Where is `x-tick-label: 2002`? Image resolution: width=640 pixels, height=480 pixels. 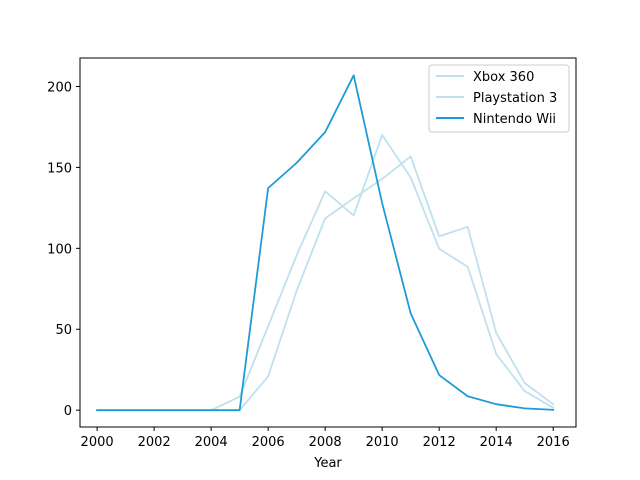 x-tick-label: 2002 is located at coordinates (154, 442).